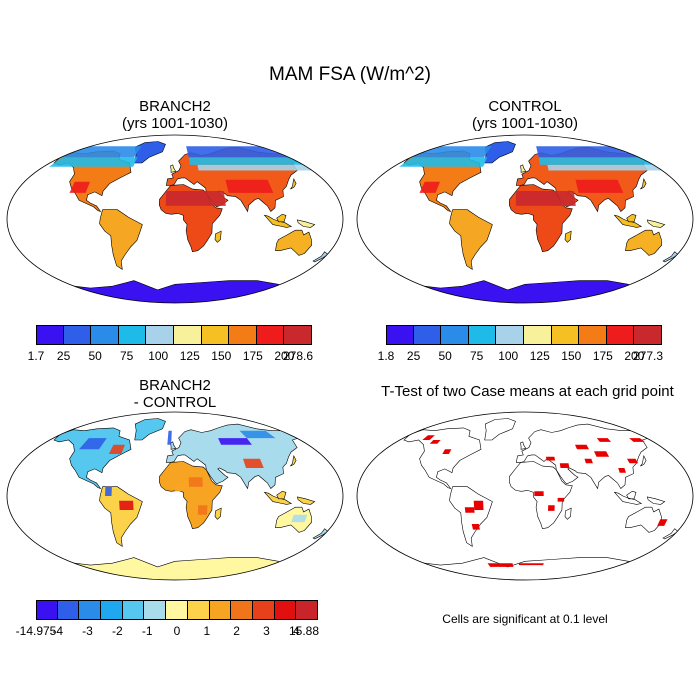 This screenshot has height=700, width=700. I want to click on colorbar-tick-label: 1.8, so click(386, 356).